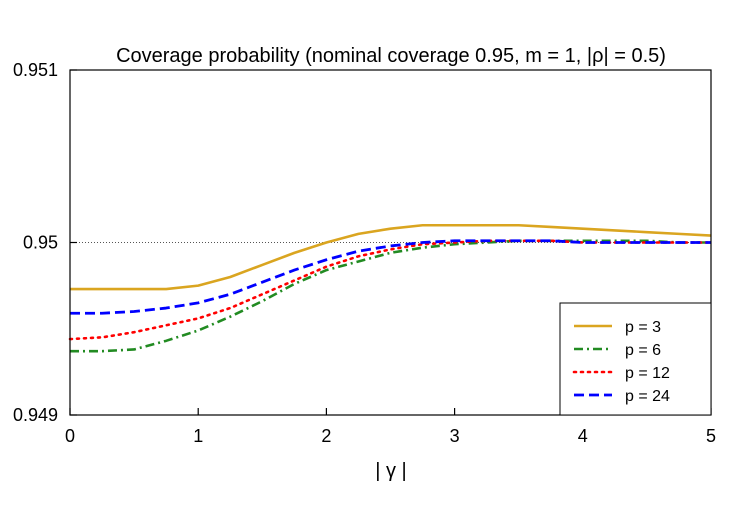 The width and height of the screenshot is (747, 505). I want to click on legend-label-1: p = 3, so click(643, 327).